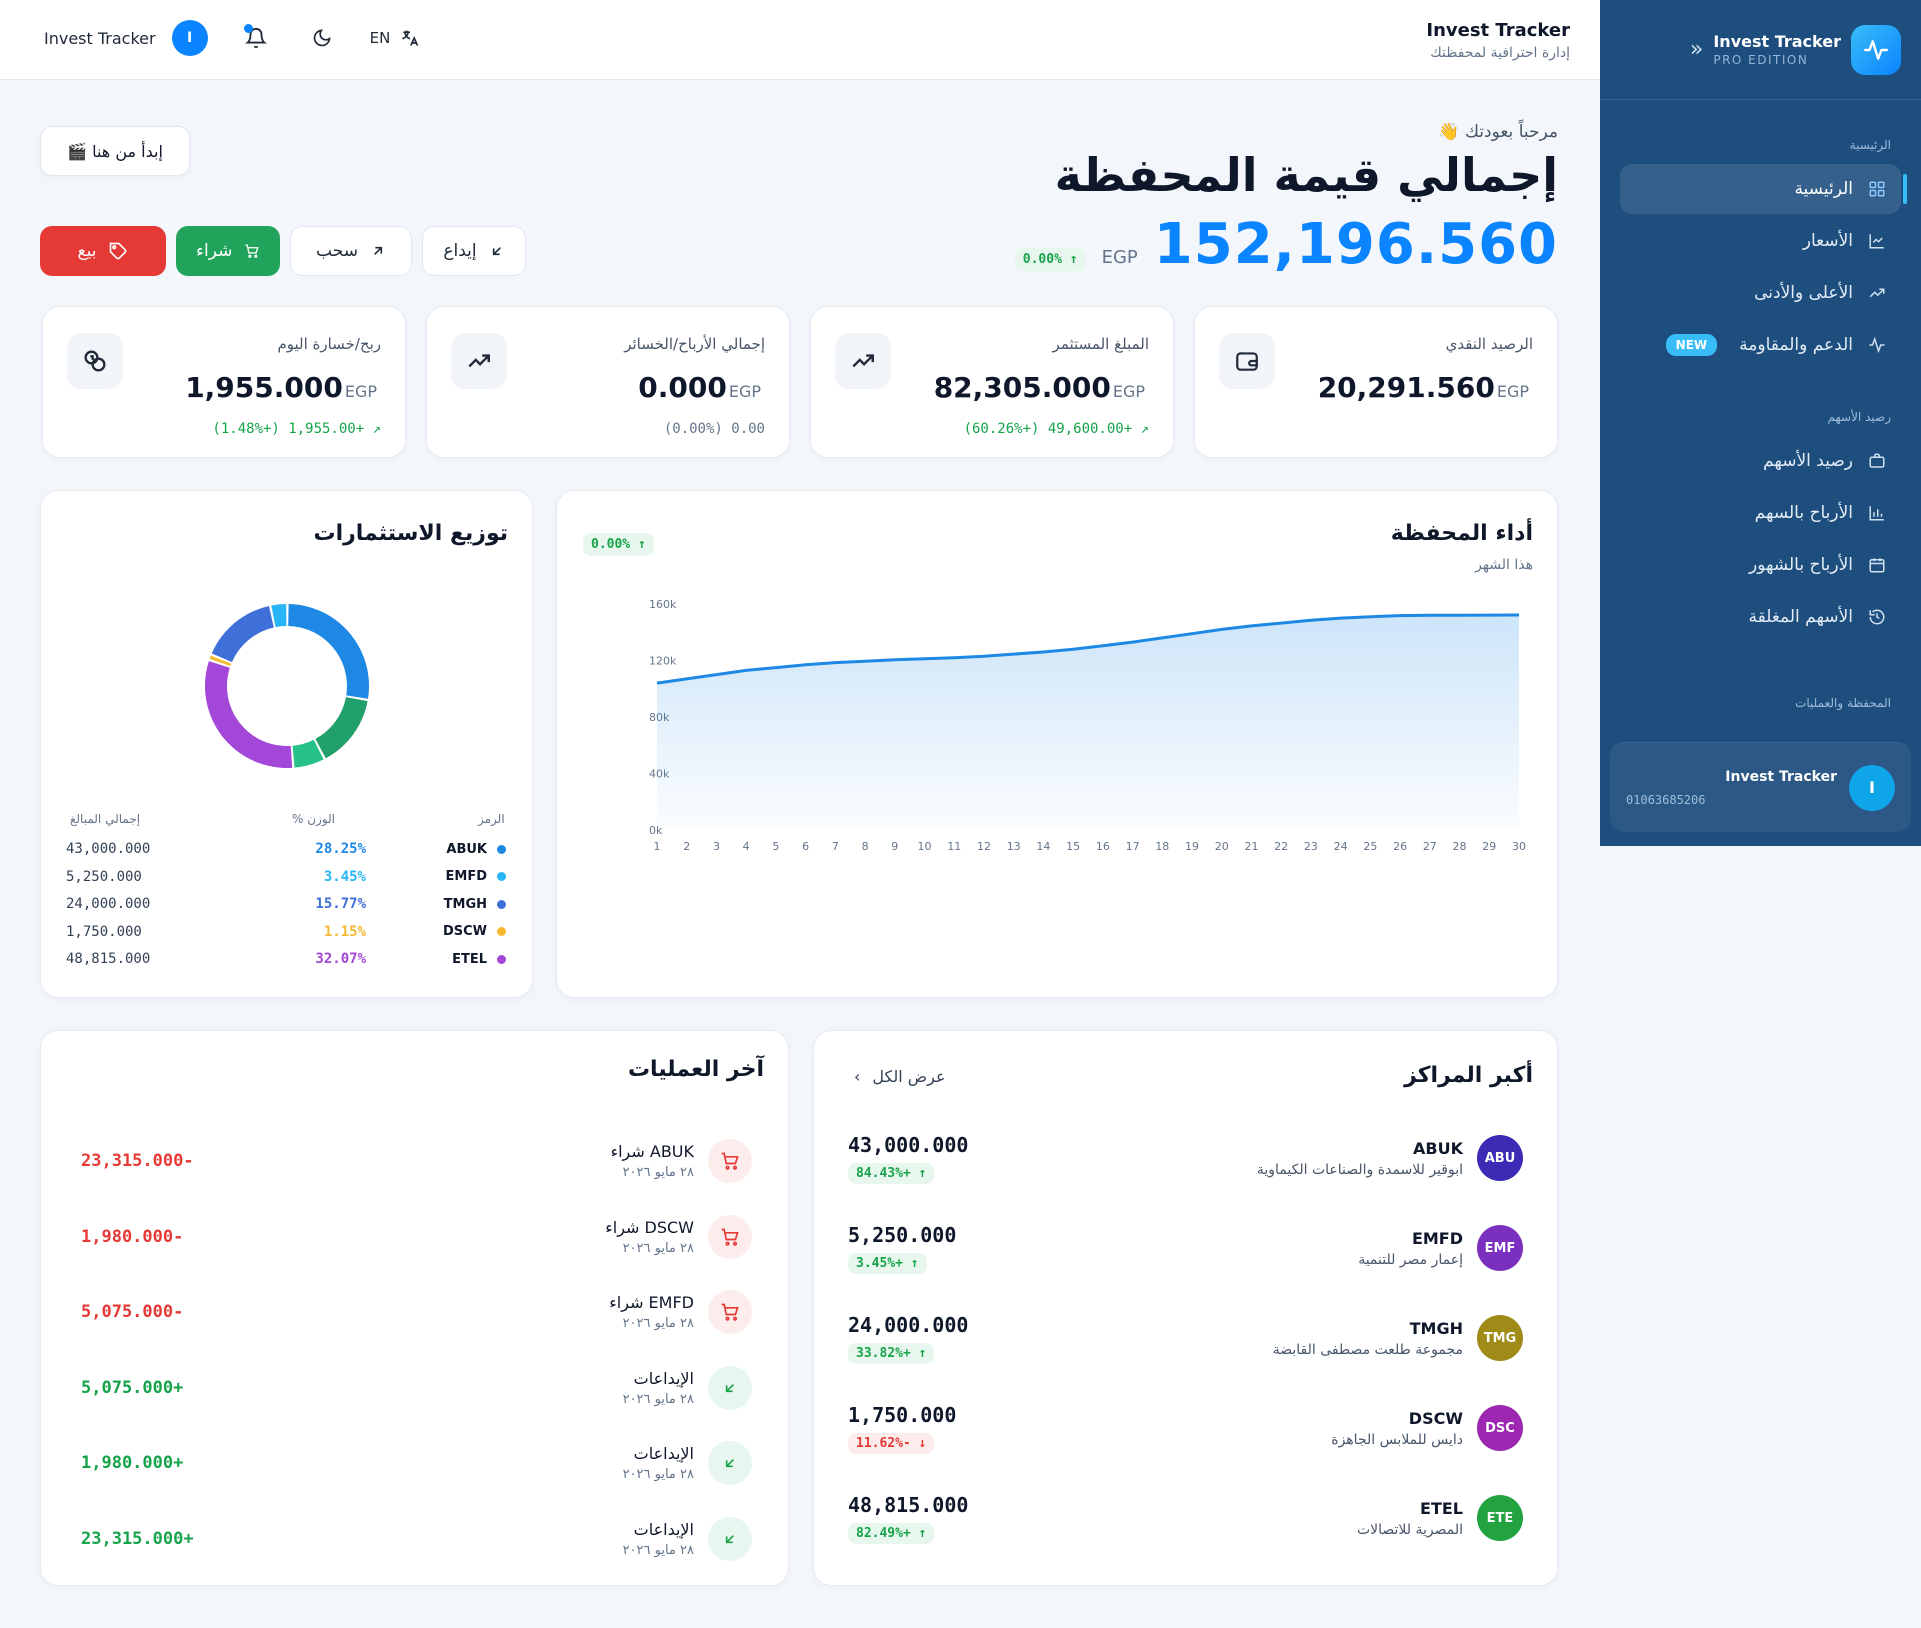 The height and width of the screenshot is (1628, 1921). Describe the element at coordinates (410, 533) in the screenshot. I see `allocation-title: توزيع الاستثمارات` at that location.